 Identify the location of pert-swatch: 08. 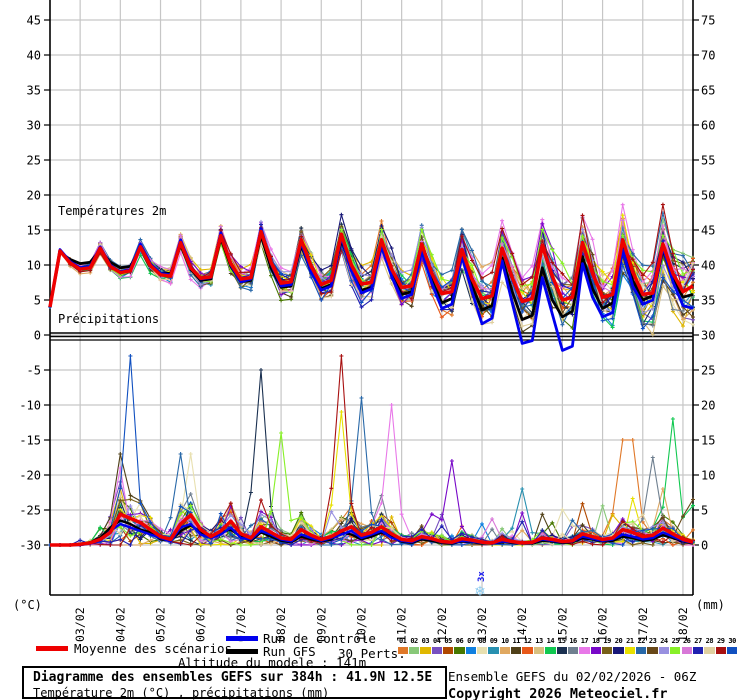
(482, 645).